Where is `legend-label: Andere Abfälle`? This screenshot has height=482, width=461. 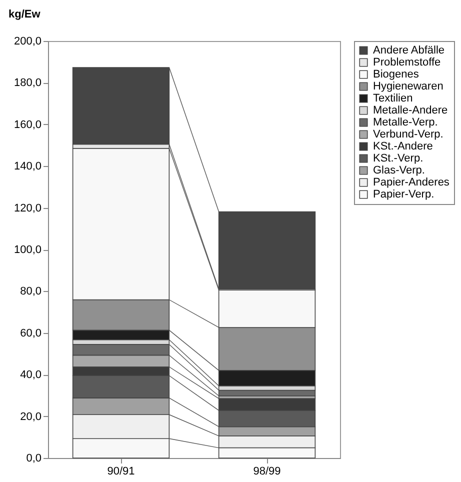 legend-label: Andere Abfälle is located at coordinates (409, 50).